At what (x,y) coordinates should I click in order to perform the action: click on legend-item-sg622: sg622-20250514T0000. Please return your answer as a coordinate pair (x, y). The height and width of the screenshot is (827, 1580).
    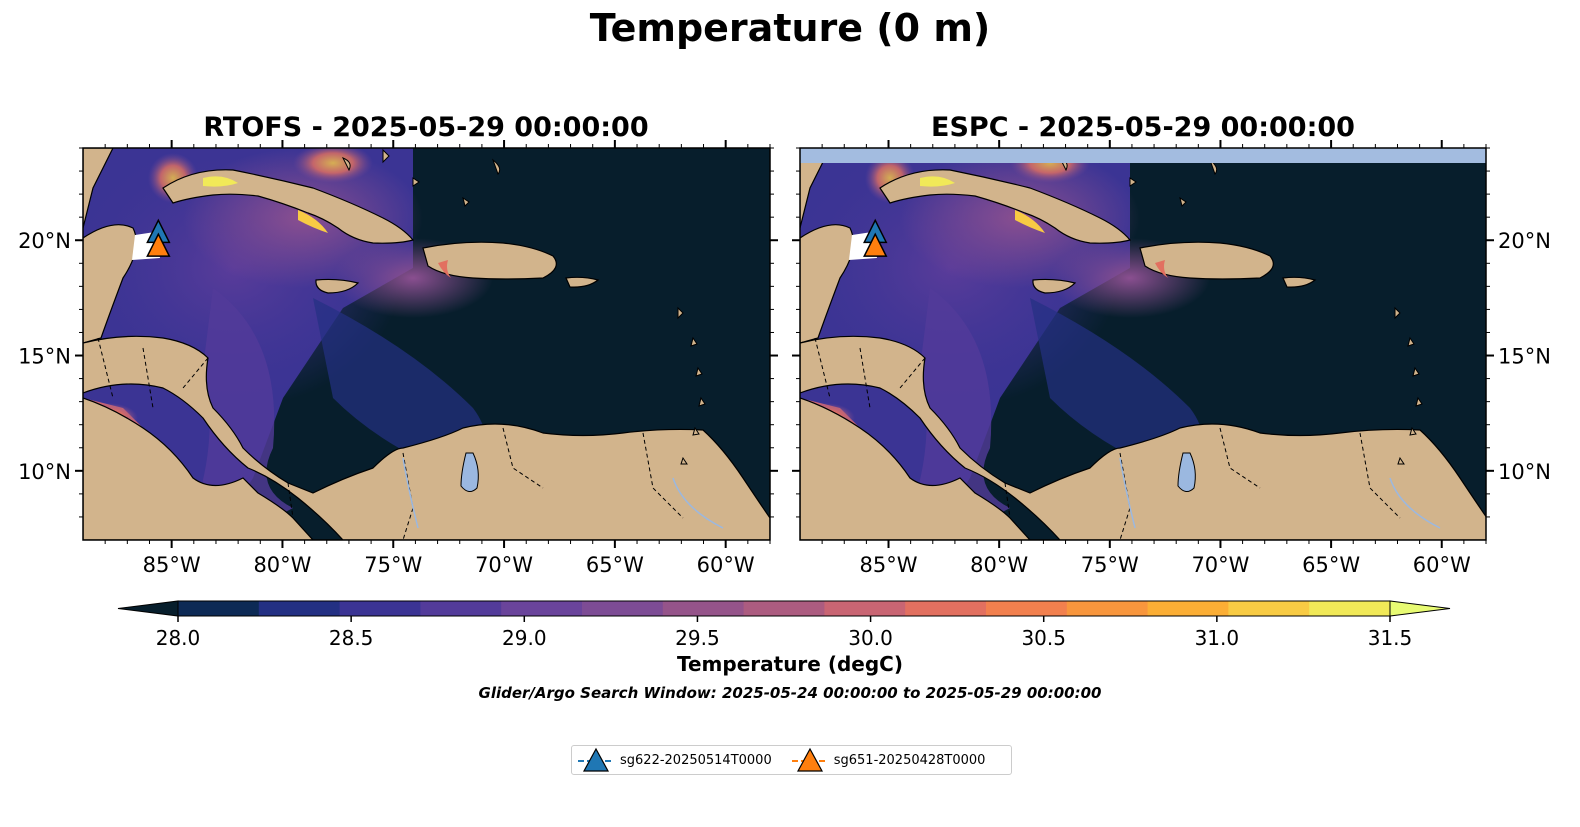
    Looking at the image, I should click on (675, 760).